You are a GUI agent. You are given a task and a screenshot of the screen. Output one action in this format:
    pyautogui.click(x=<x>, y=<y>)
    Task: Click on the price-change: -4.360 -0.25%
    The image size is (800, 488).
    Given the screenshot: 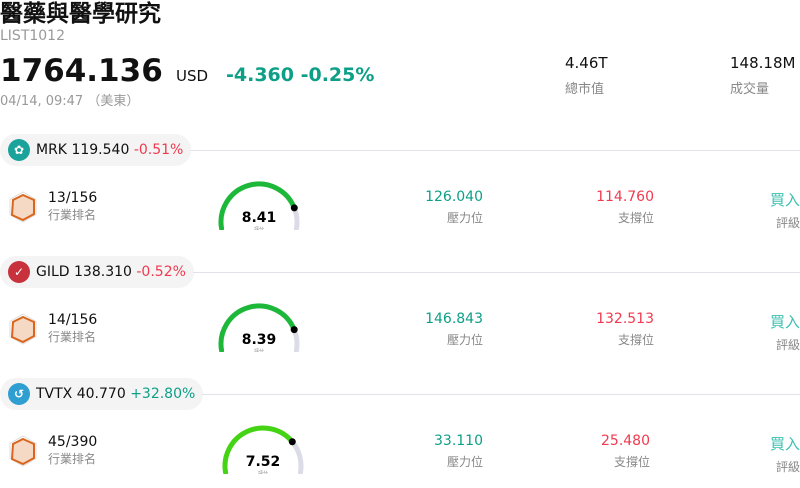 What is the action you would take?
    pyautogui.click(x=300, y=75)
    